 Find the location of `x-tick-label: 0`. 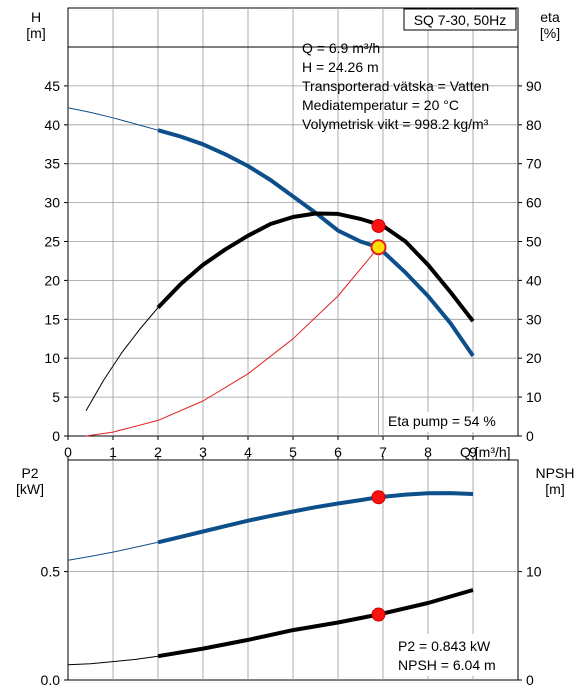

x-tick-label: 0 is located at coordinates (68, 452).